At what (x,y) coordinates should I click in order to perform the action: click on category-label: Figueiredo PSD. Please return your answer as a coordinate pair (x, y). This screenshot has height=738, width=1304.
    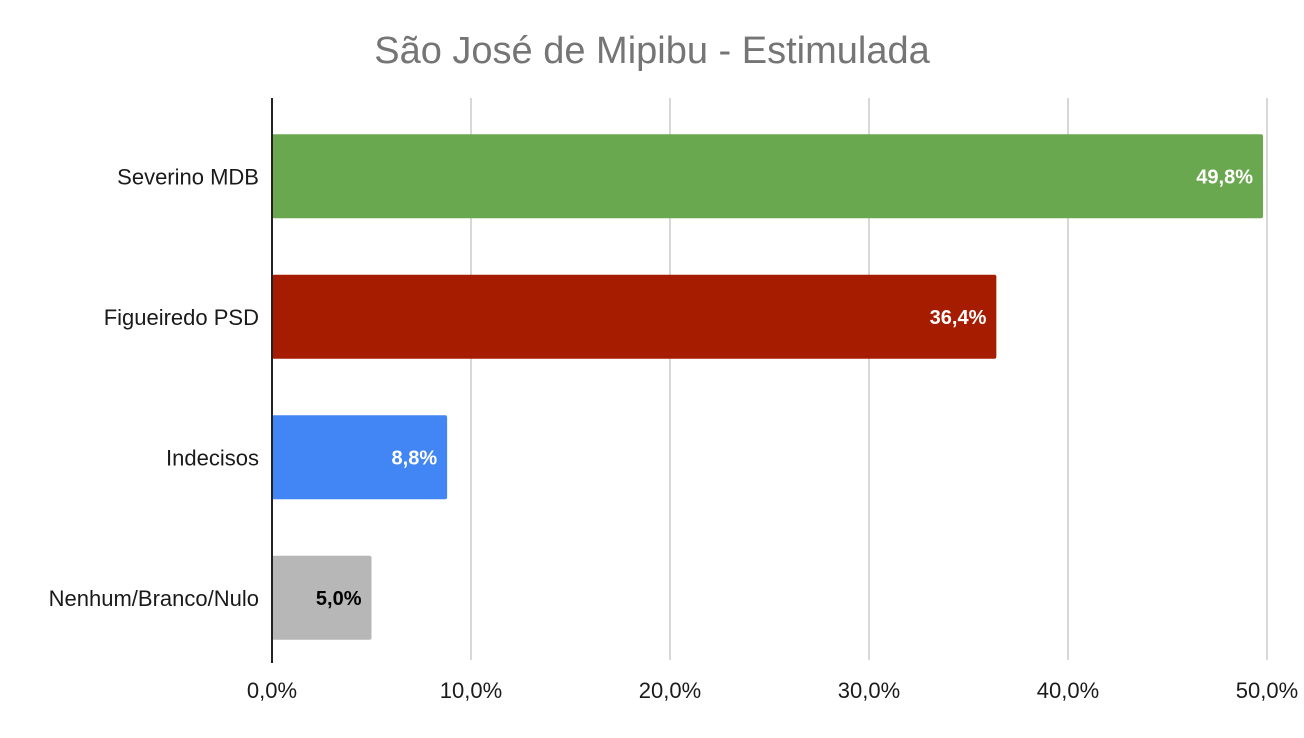
    Looking at the image, I should click on (181, 317).